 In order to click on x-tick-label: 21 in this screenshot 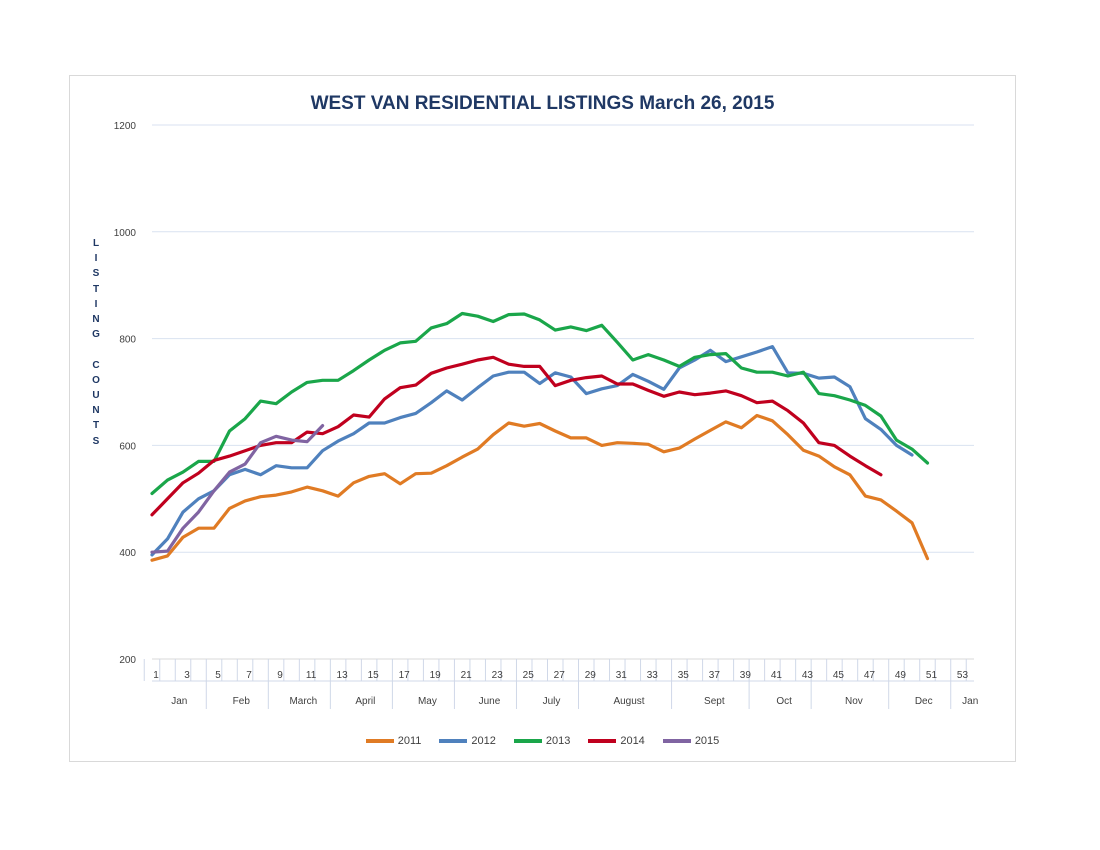, I will do `click(467, 675)`.